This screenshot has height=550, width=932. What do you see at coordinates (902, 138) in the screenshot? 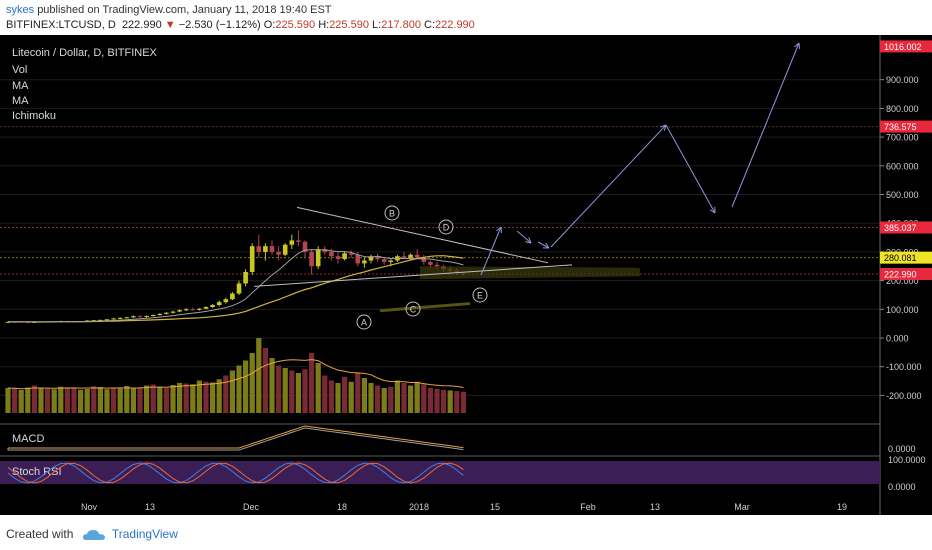
I see `y-tick-label: 700.000` at bounding box center [902, 138].